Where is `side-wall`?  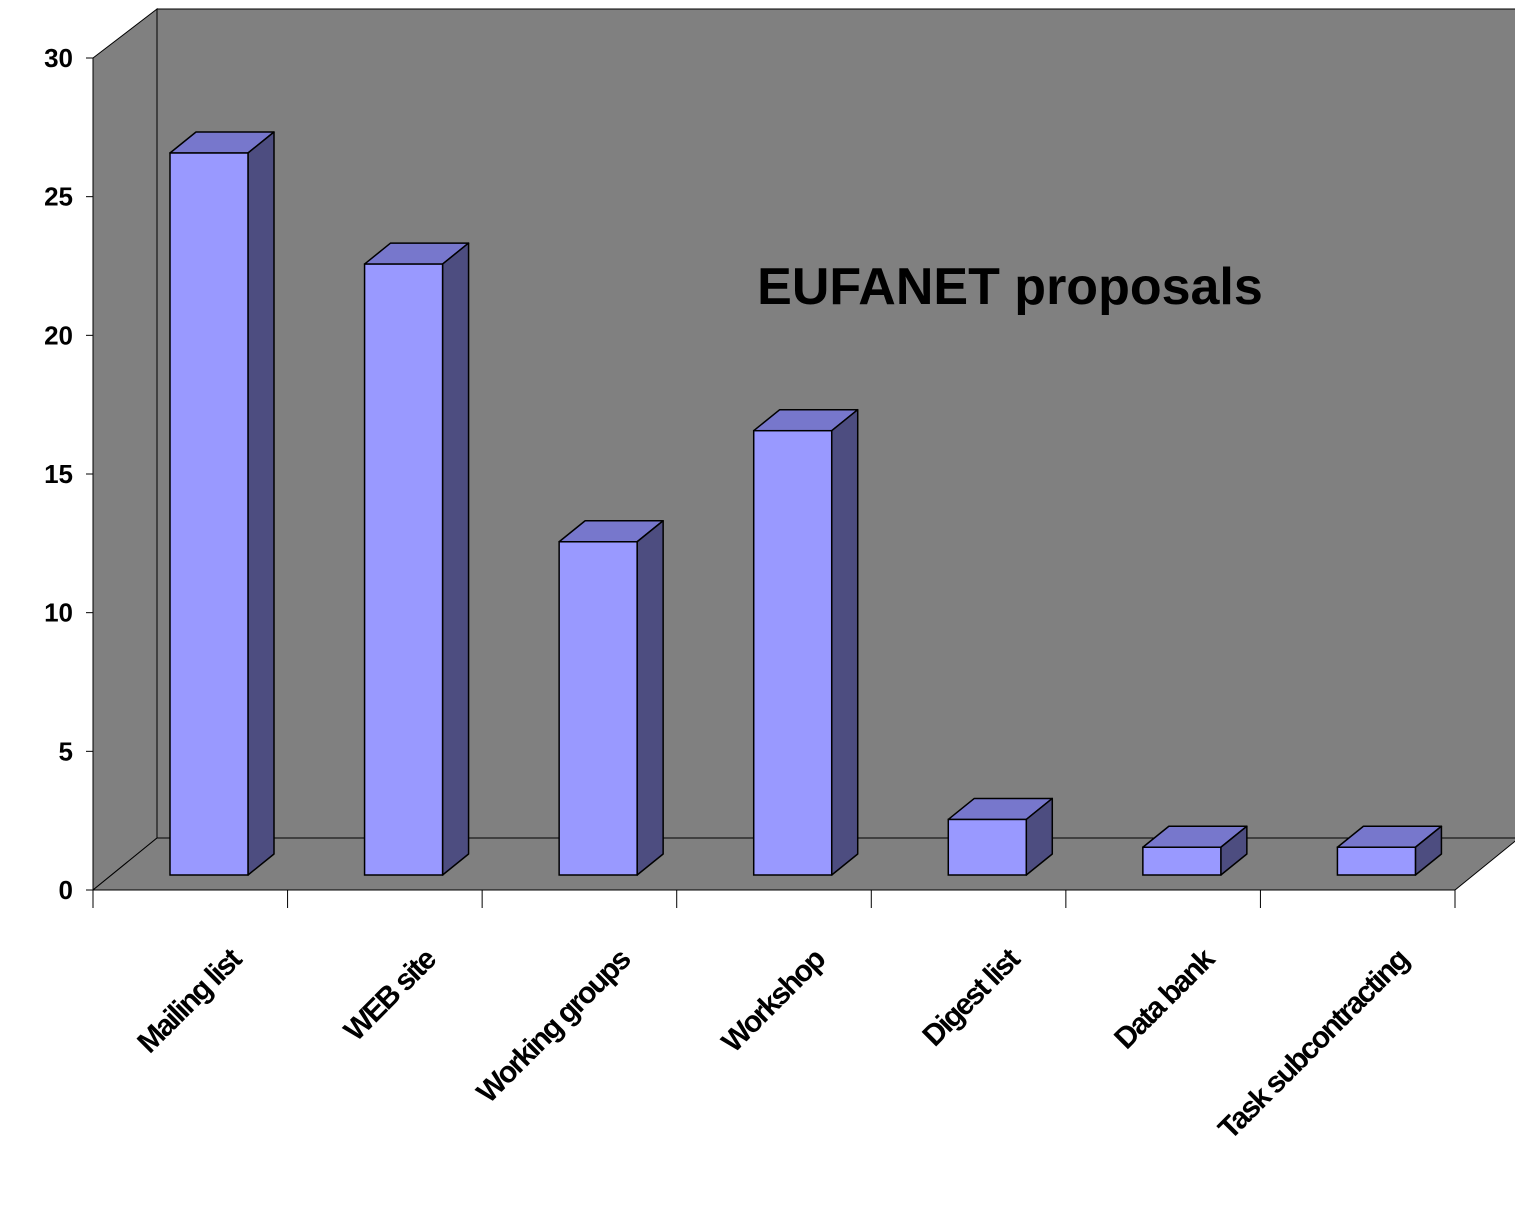 side-wall is located at coordinates (125, 449).